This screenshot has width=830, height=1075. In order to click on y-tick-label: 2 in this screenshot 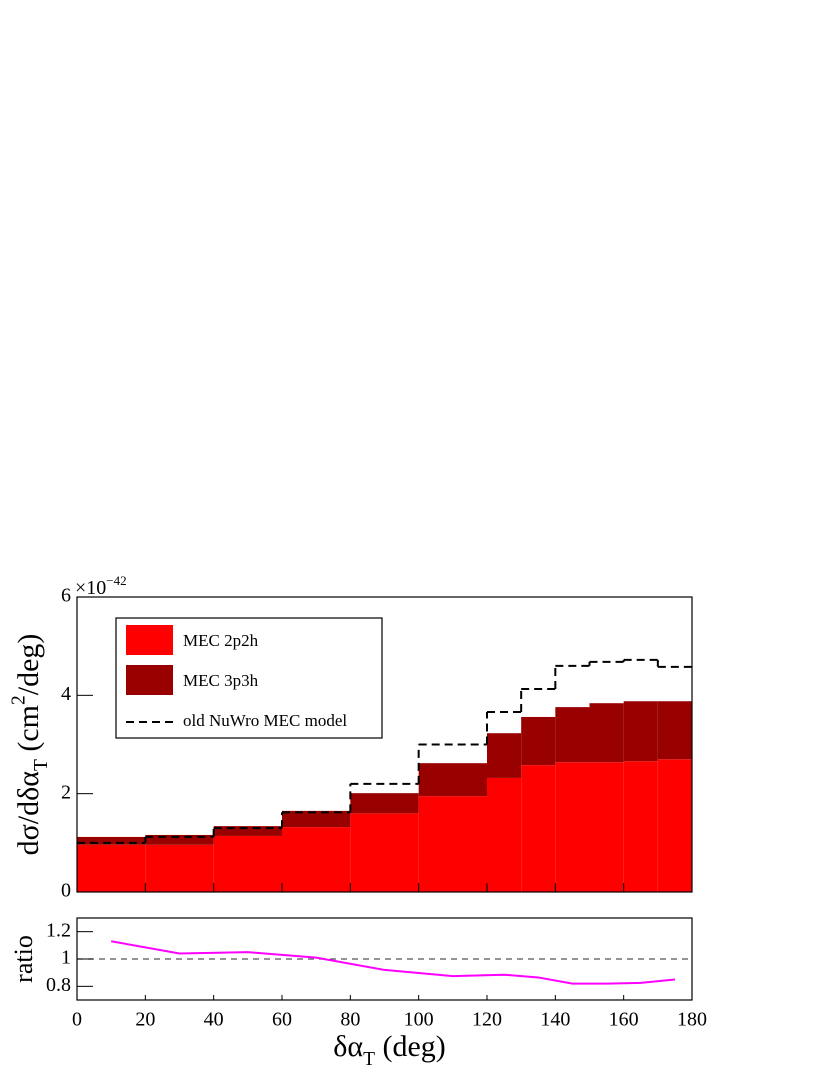, I will do `click(66, 792)`.